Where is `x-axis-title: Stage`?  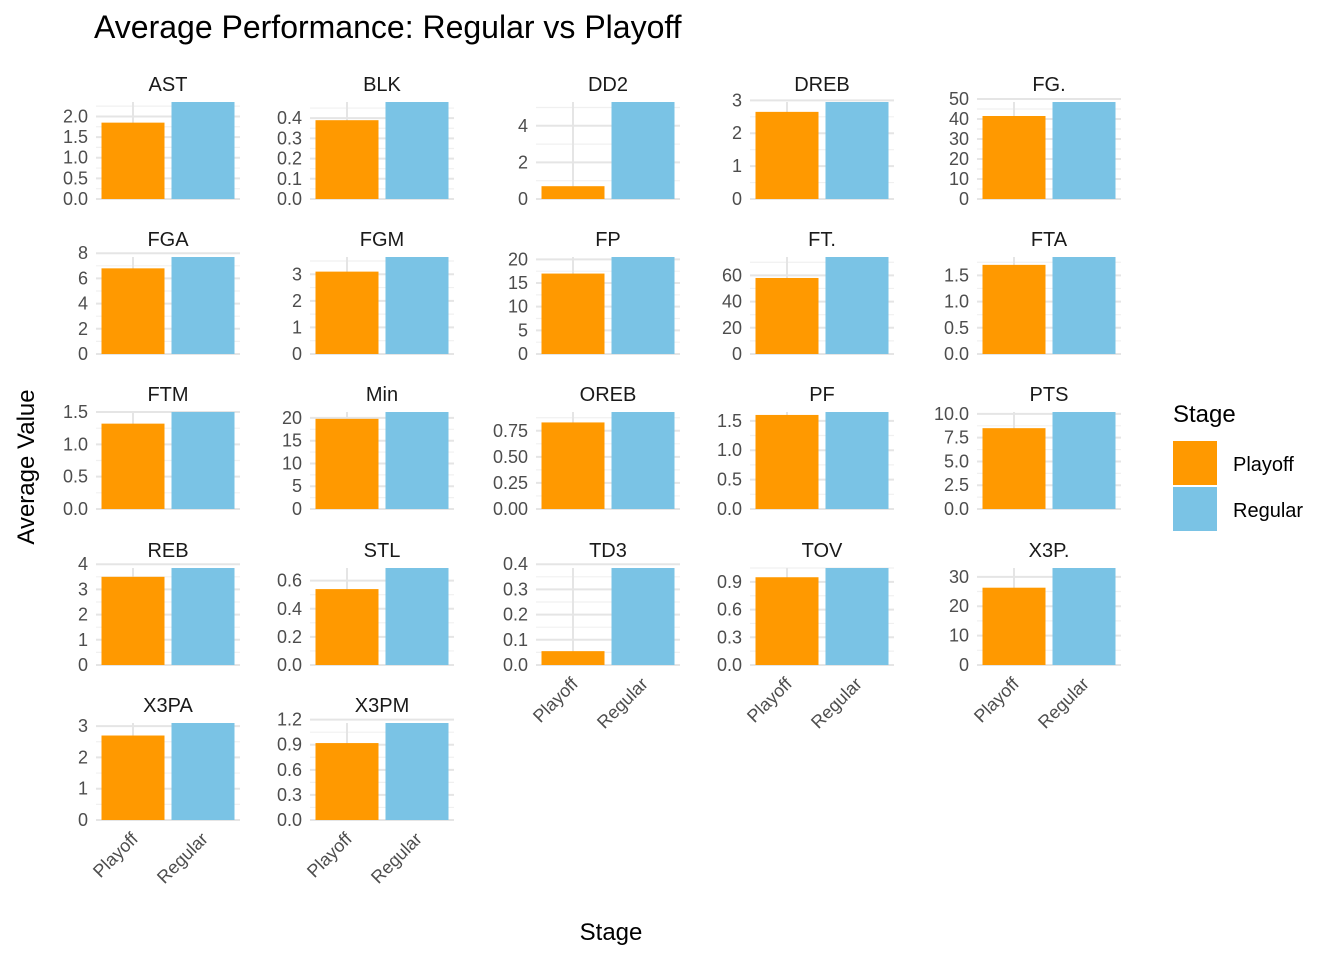 x-axis-title: Stage is located at coordinates (611, 932).